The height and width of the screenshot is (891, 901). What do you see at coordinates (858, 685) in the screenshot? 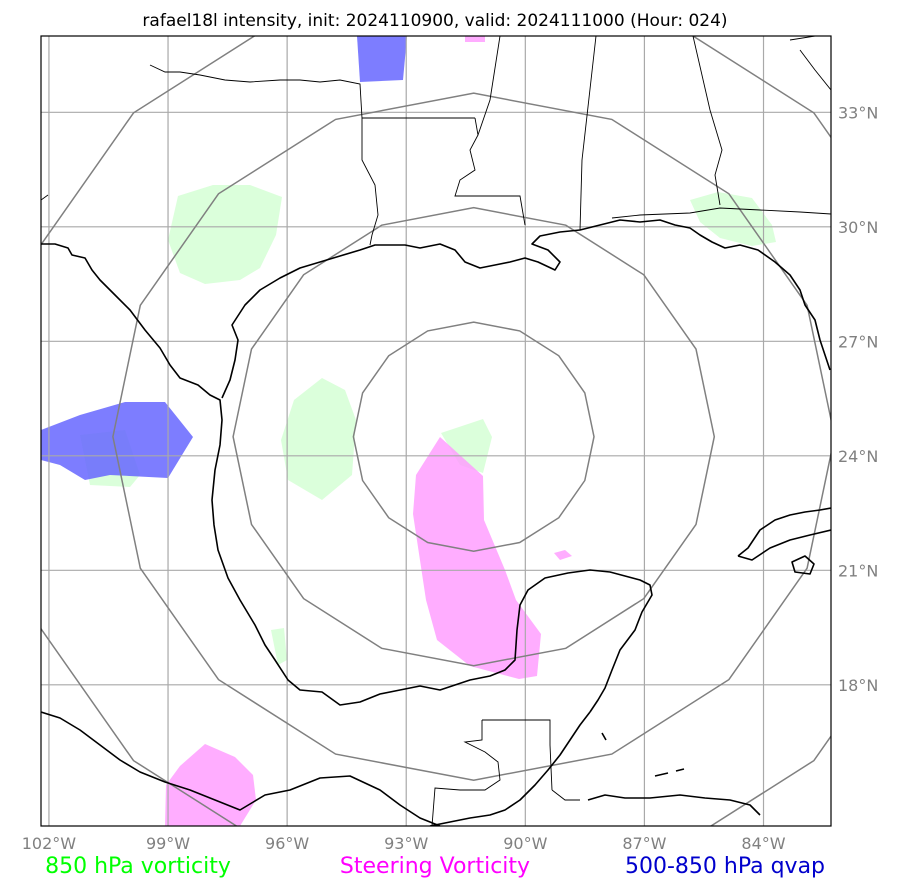
I see `latitude-tick-label: 18°N` at bounding box center [858, 685].